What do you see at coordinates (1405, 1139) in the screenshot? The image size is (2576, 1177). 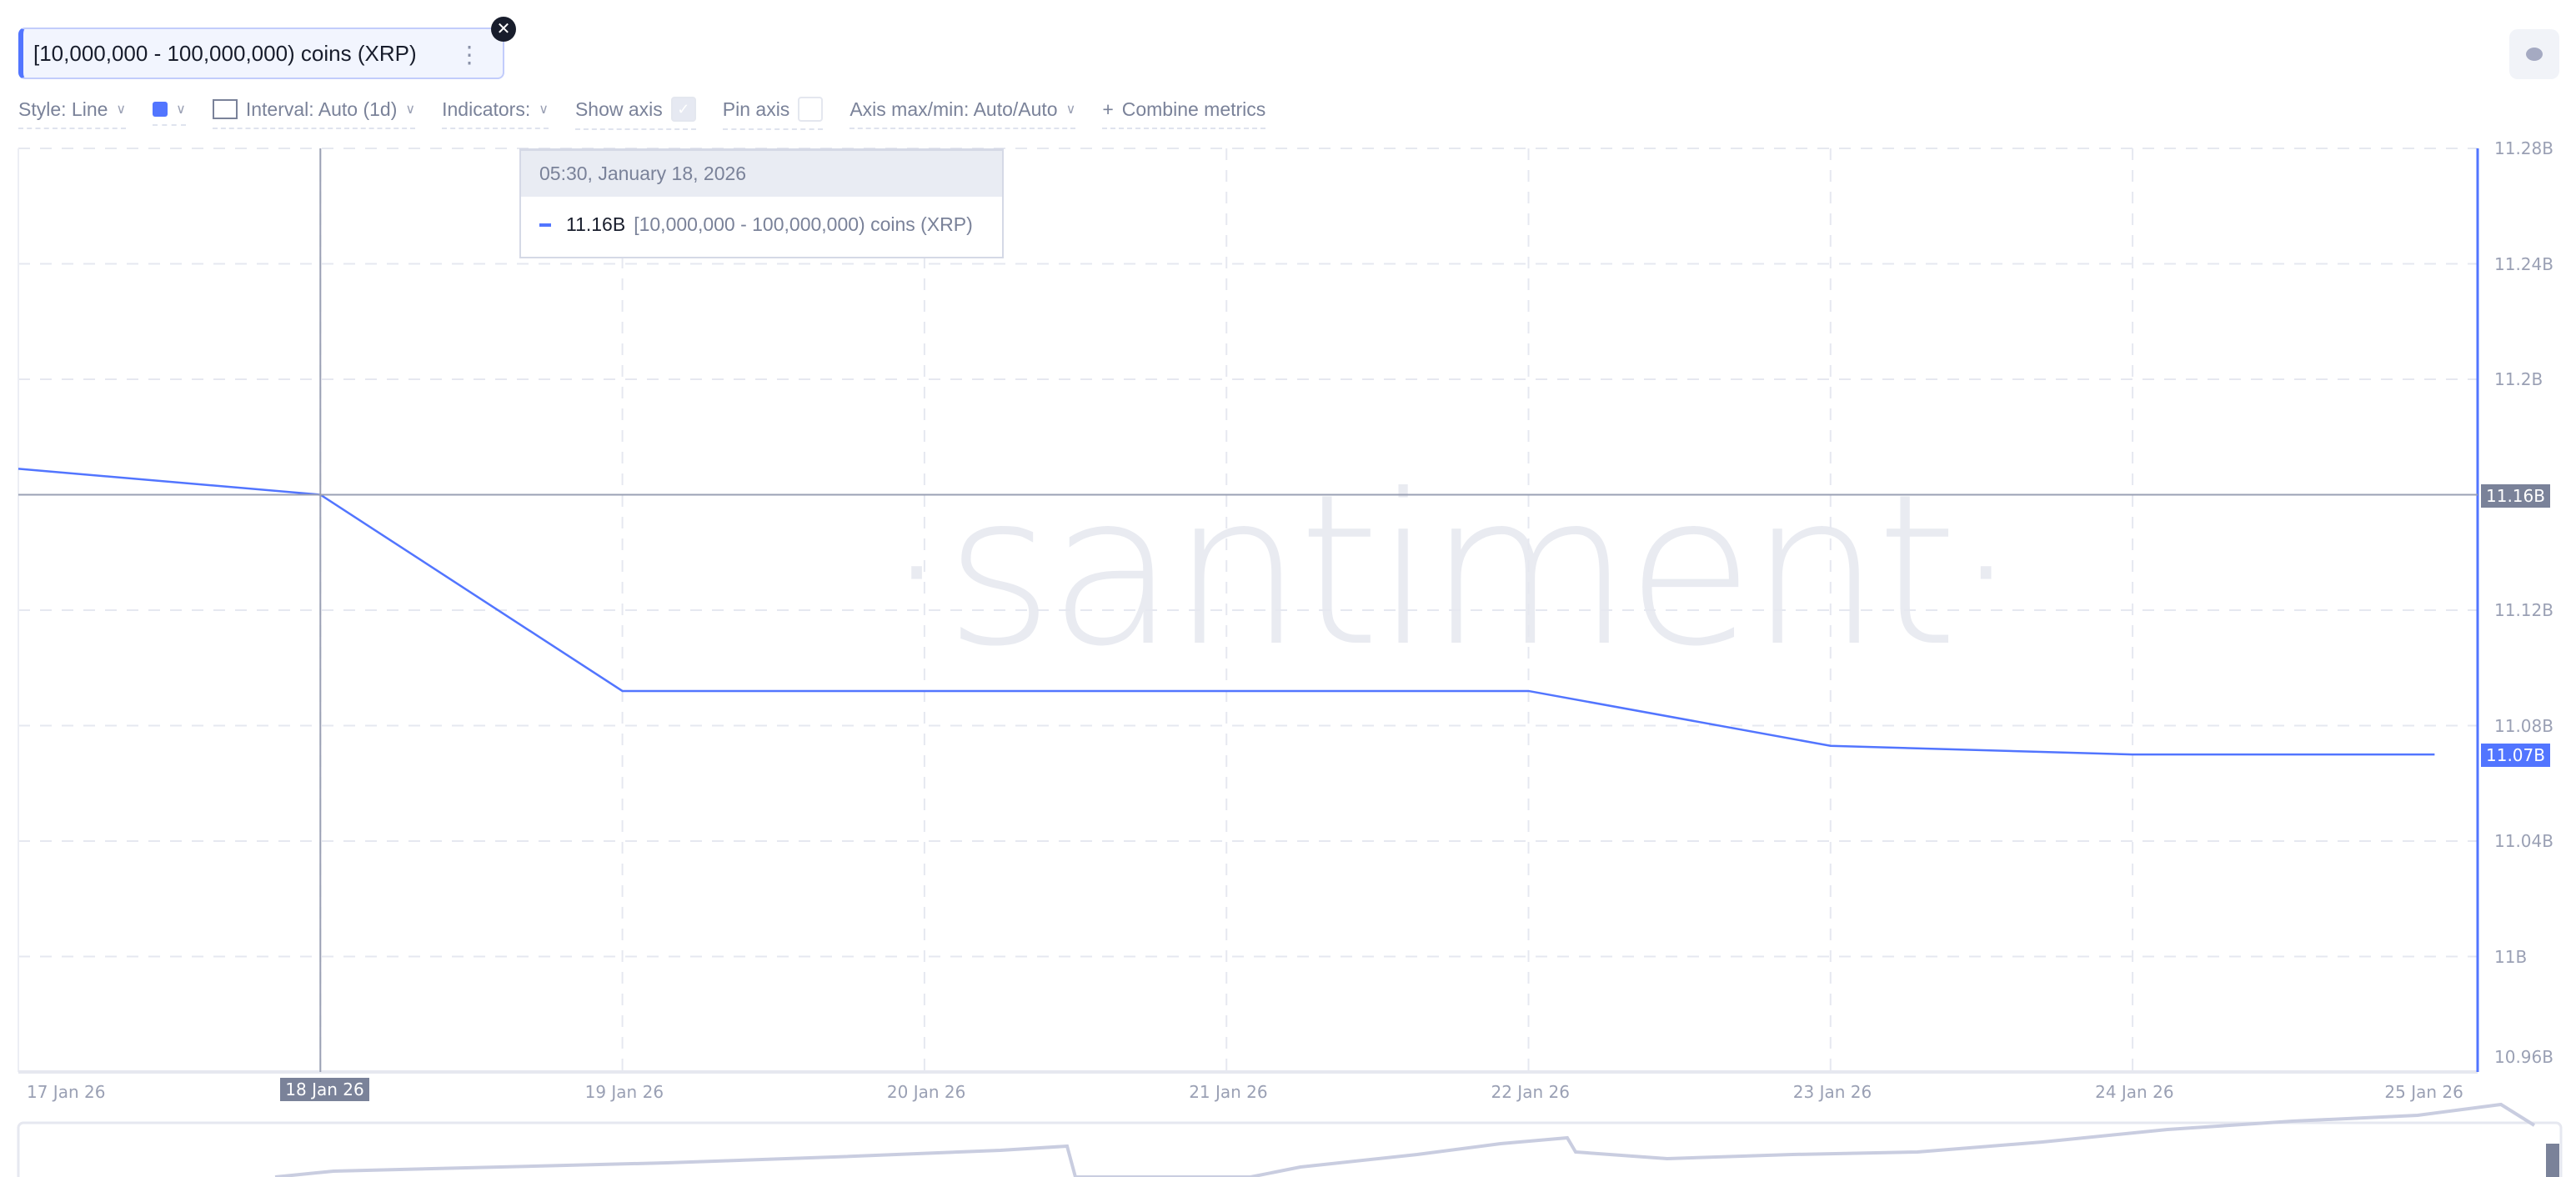 I see `navigator-sparkline` at bounding box center [1405, 1139].